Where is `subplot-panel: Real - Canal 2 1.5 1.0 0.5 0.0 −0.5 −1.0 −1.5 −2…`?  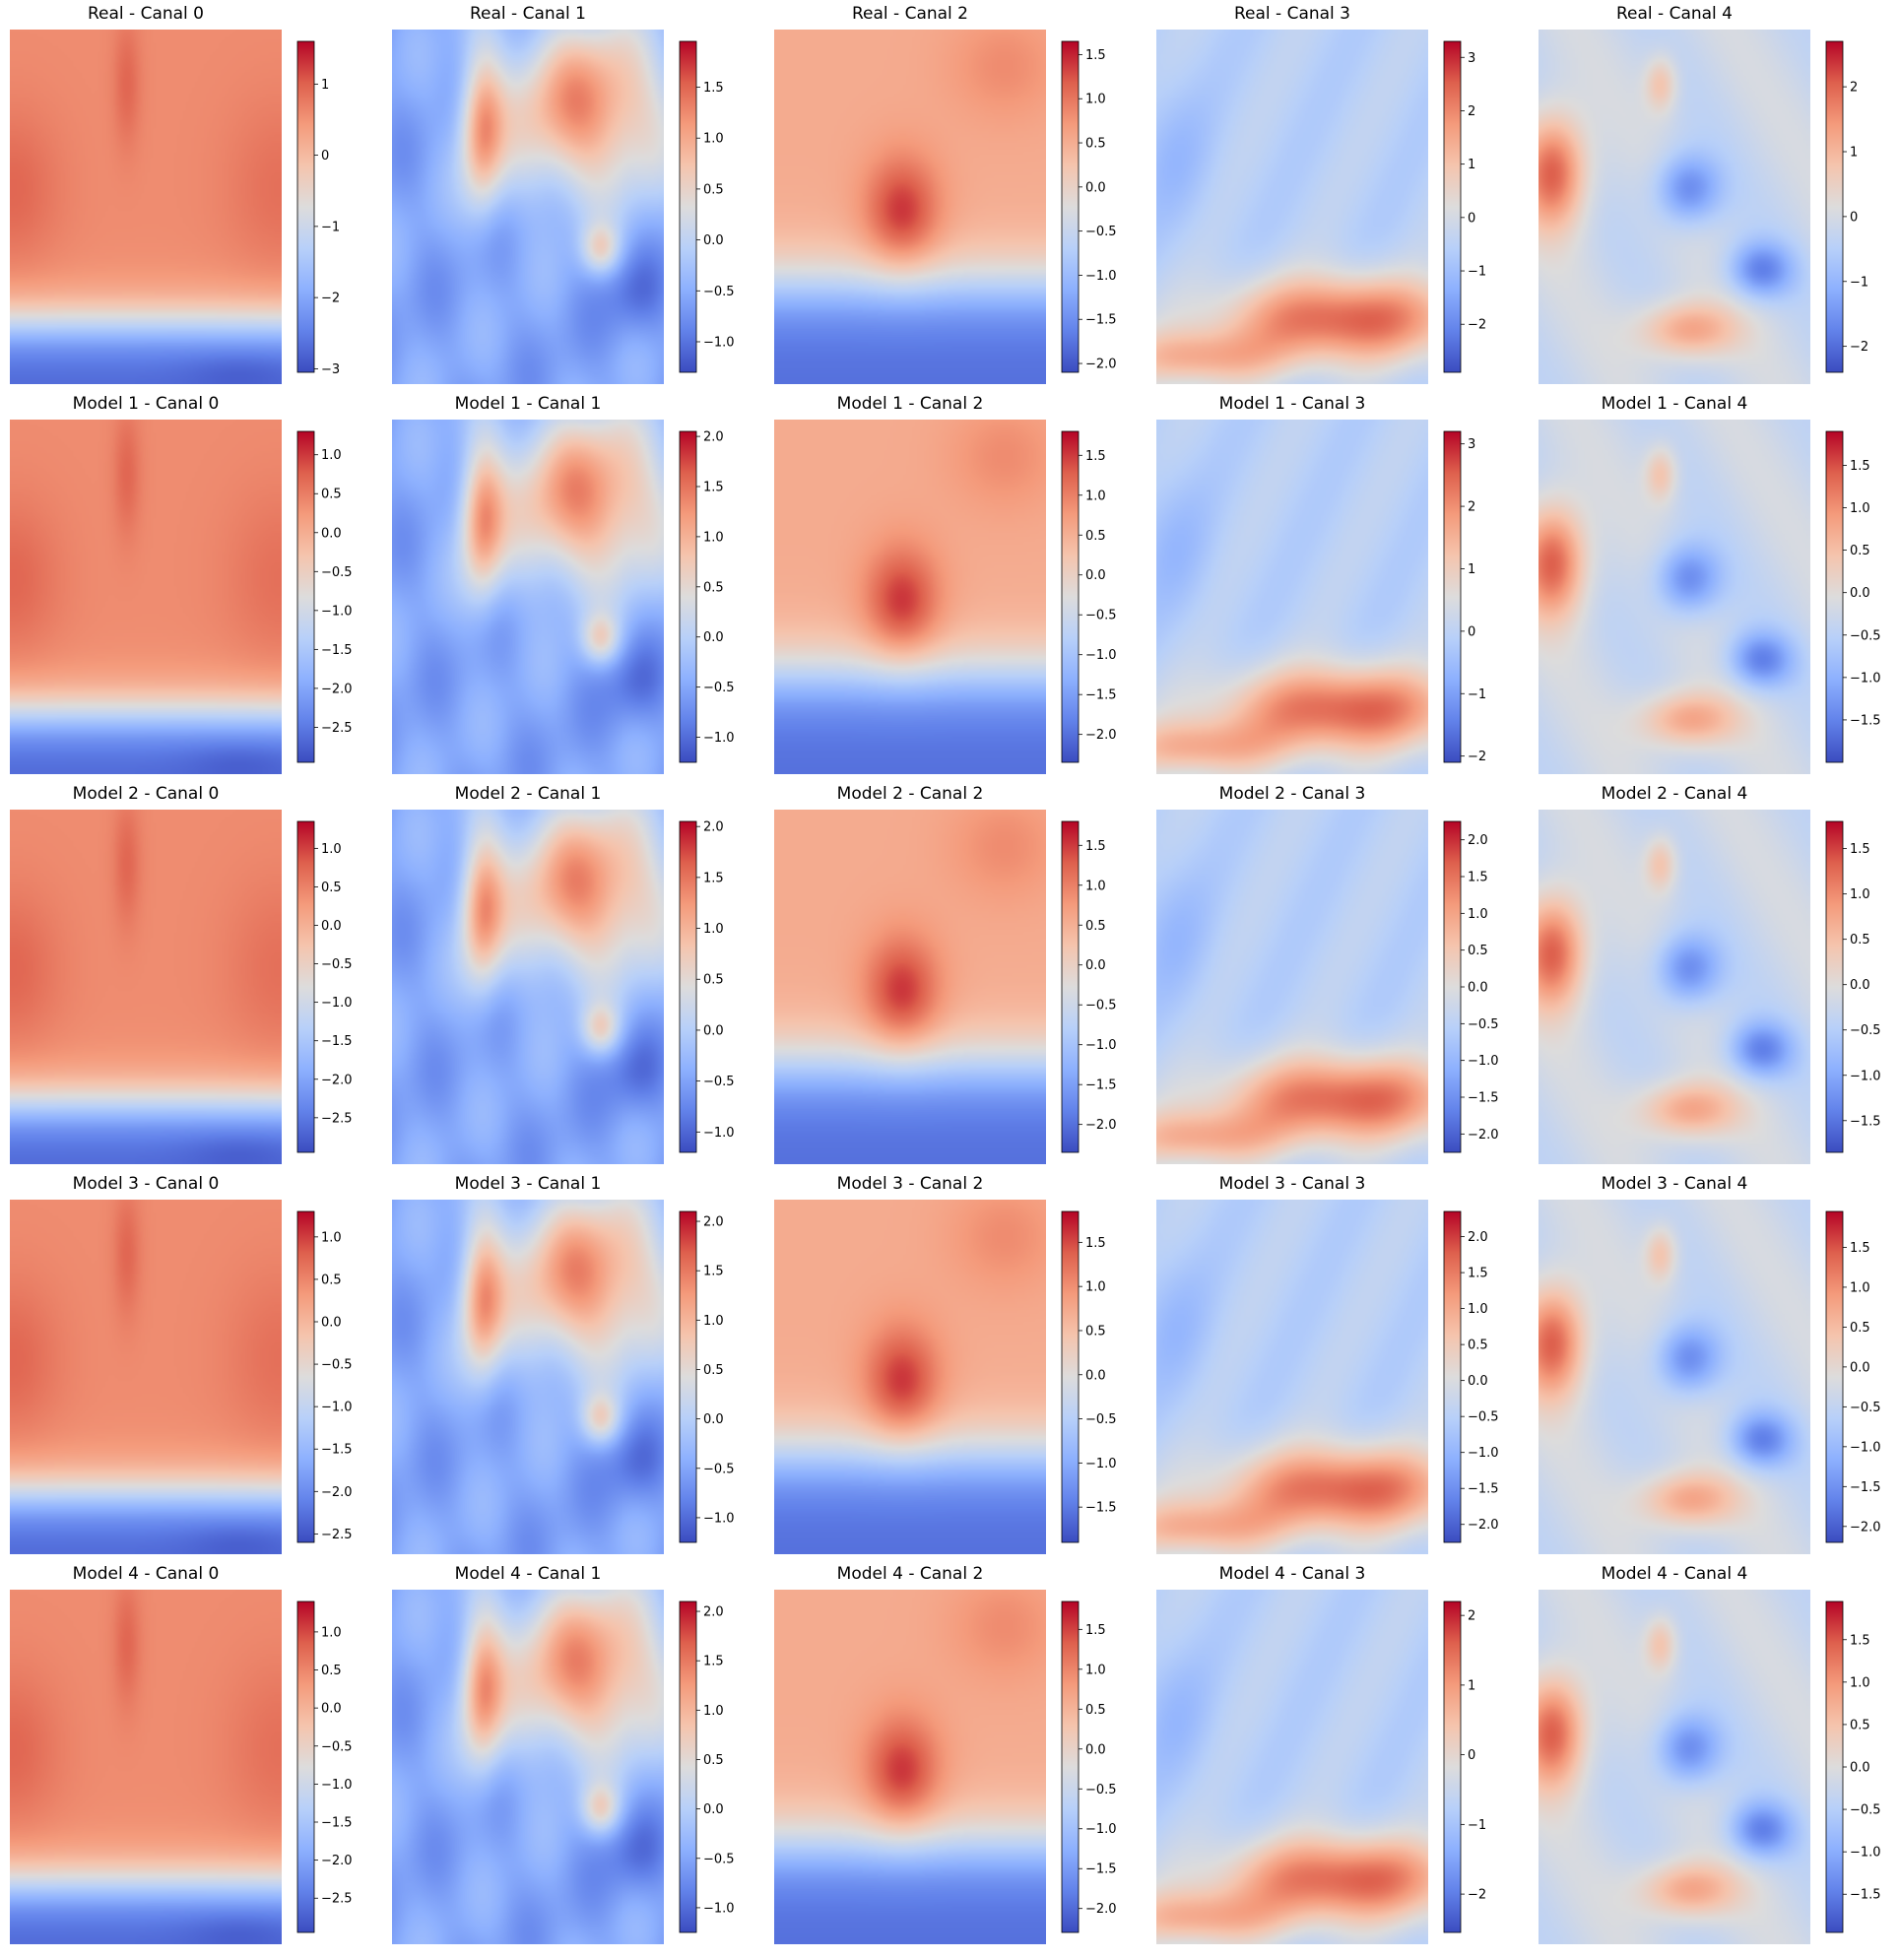
subplot-panel: Real - Canal 2 1.5 1.0 0.5 0.0 −0.5 −1.0 −1.5 −2… is located at coordinates (956, 193).